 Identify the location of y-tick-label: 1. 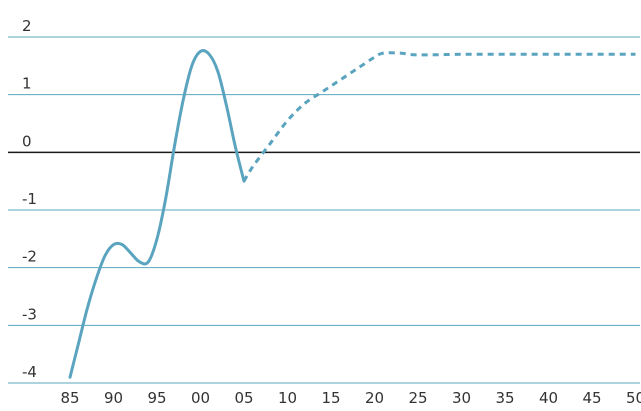
(27, 84).